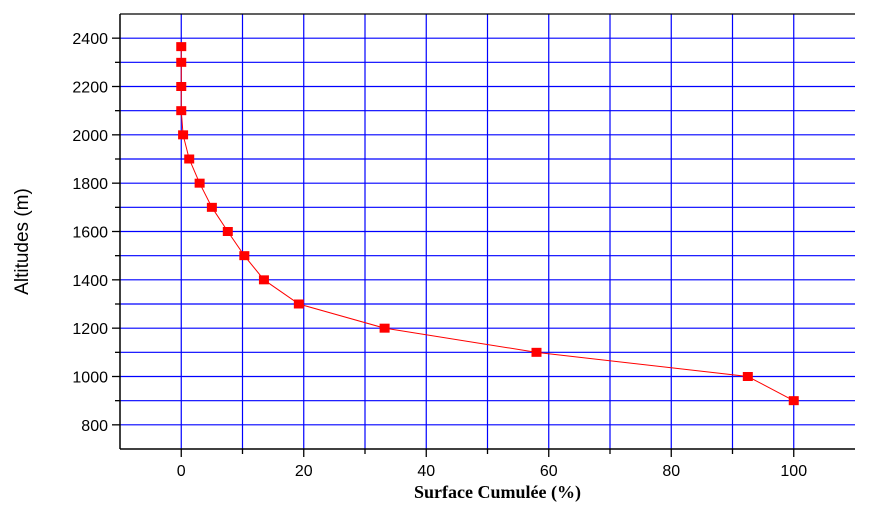 The image size is (883, 505). What do you see at coordinates (90, 281) in the screenshot?
I see `y-tick-label: 1400` at bounding box center [90, 281].